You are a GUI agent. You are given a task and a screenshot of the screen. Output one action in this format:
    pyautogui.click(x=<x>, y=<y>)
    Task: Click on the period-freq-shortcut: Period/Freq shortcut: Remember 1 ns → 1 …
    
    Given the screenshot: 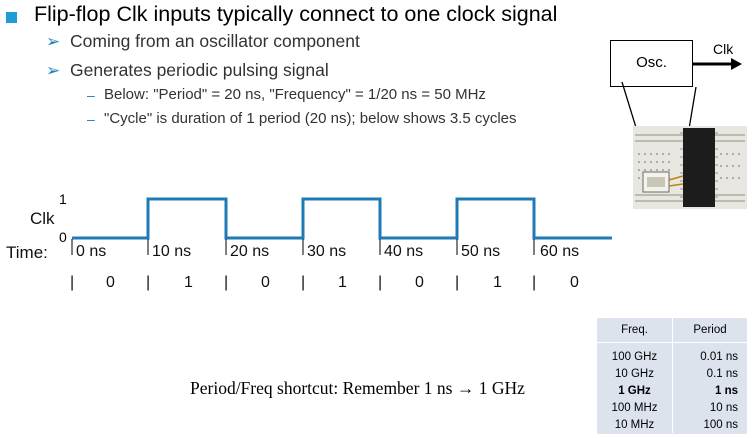 What is the action you would take?
    pyautogui.click(x=357, y=388)
    